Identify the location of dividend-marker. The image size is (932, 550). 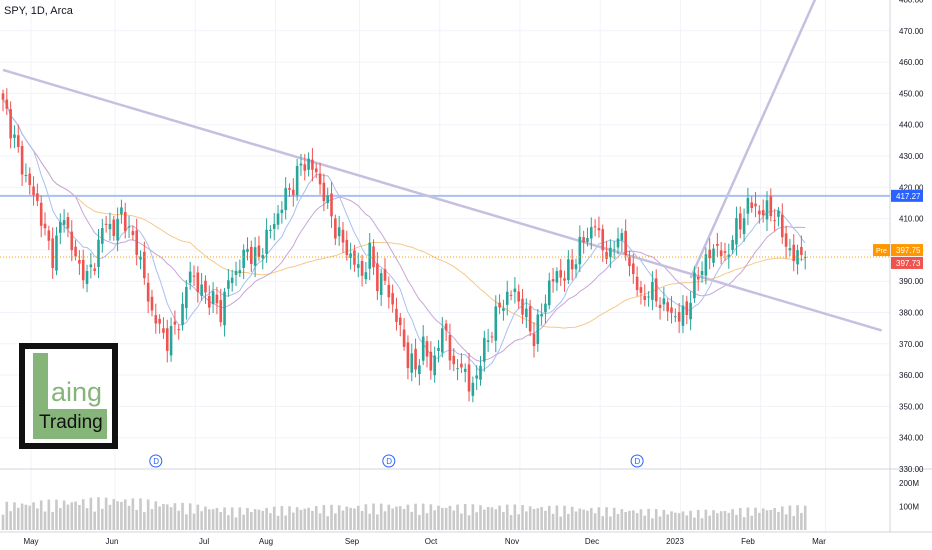
(637, 461).